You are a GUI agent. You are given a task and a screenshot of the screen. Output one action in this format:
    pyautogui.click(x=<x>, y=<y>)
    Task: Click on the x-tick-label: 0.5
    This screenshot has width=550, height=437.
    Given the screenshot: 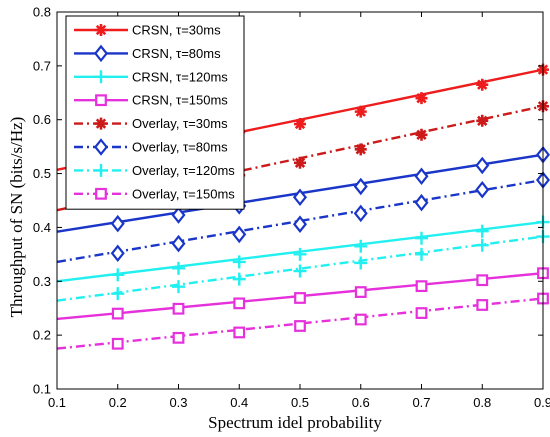 What is the action you would take?
    pyautogui.click(x=300, y=402)
    